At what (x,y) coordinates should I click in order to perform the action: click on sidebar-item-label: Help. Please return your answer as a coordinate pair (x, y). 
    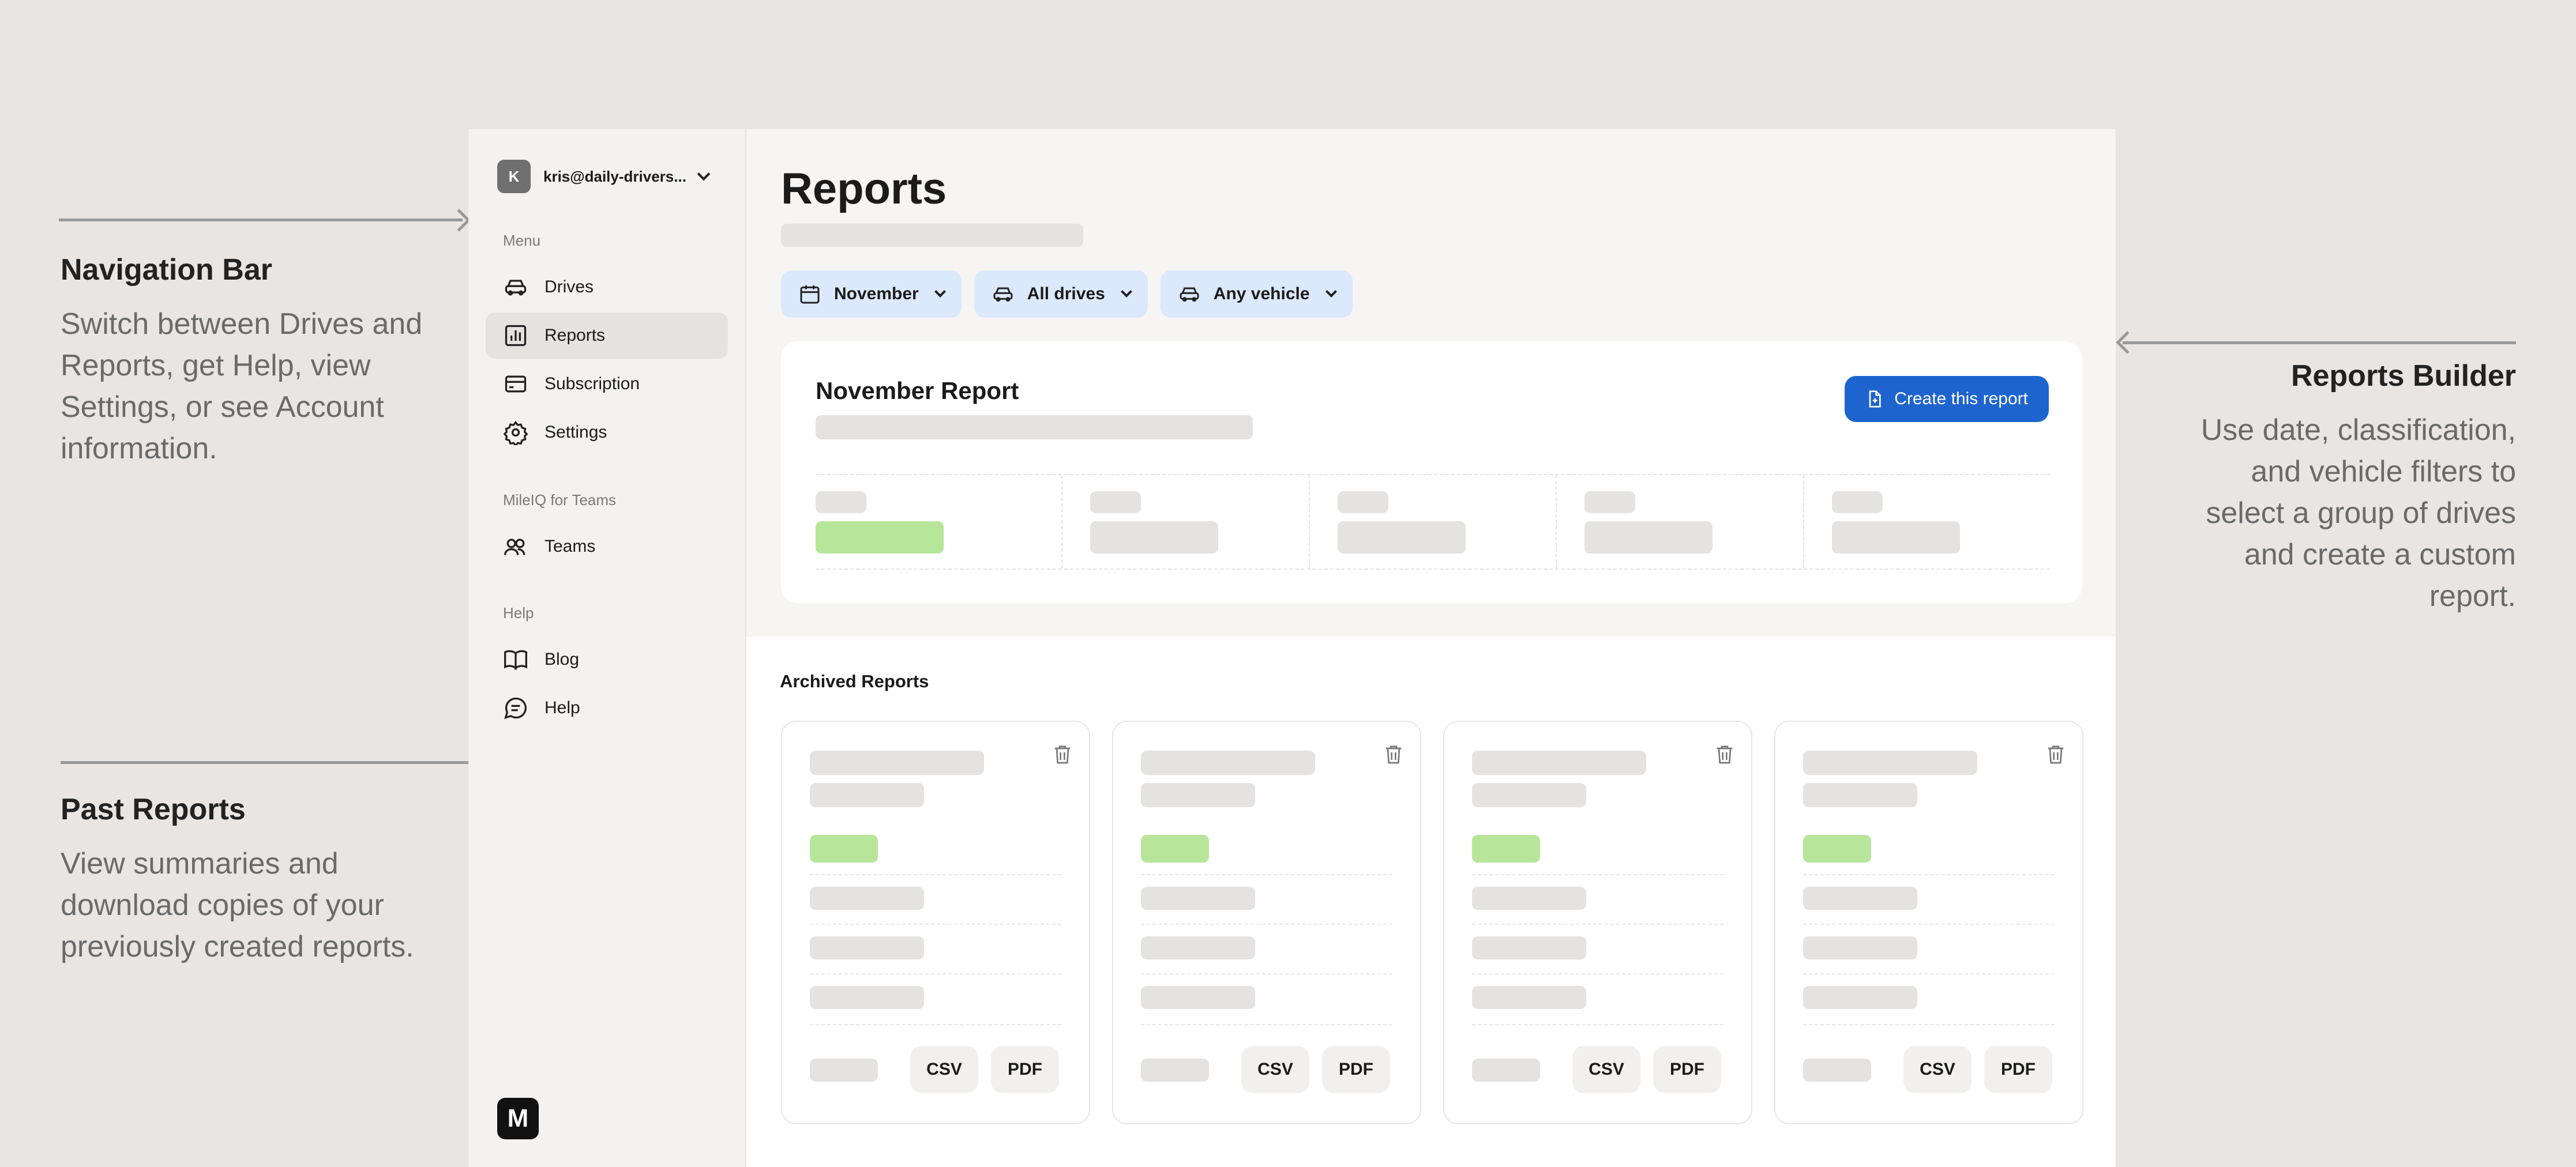
    Looking at the image, I should click on (562, 707).